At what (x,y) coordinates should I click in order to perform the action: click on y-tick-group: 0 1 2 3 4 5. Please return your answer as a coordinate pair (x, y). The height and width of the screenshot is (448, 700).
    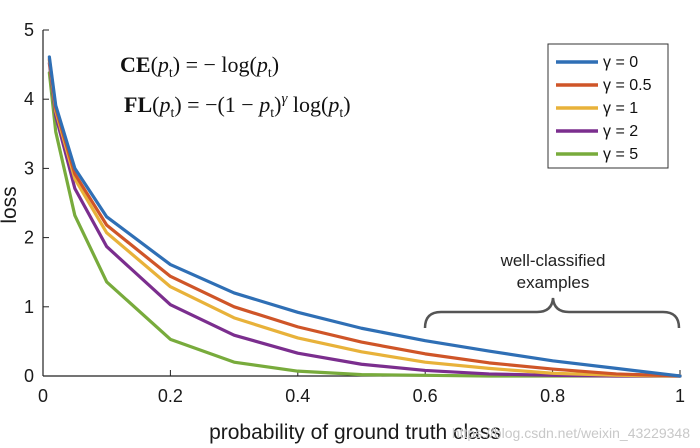
    Looking at the image, I should click on (36, 203).